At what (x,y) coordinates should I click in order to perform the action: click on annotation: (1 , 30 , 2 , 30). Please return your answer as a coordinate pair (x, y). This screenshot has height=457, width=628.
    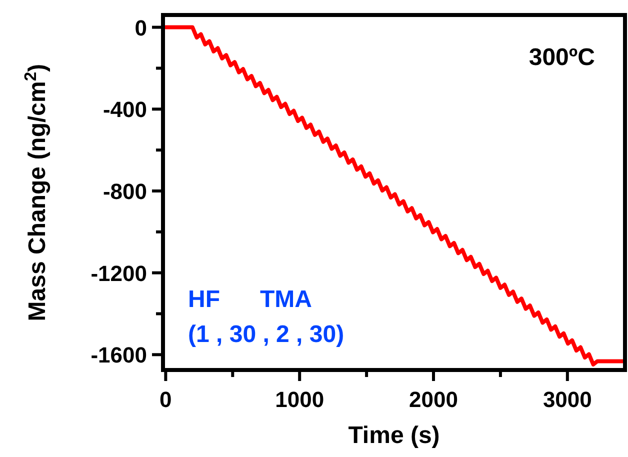
    Looking at the image, I should click on (266, 334).